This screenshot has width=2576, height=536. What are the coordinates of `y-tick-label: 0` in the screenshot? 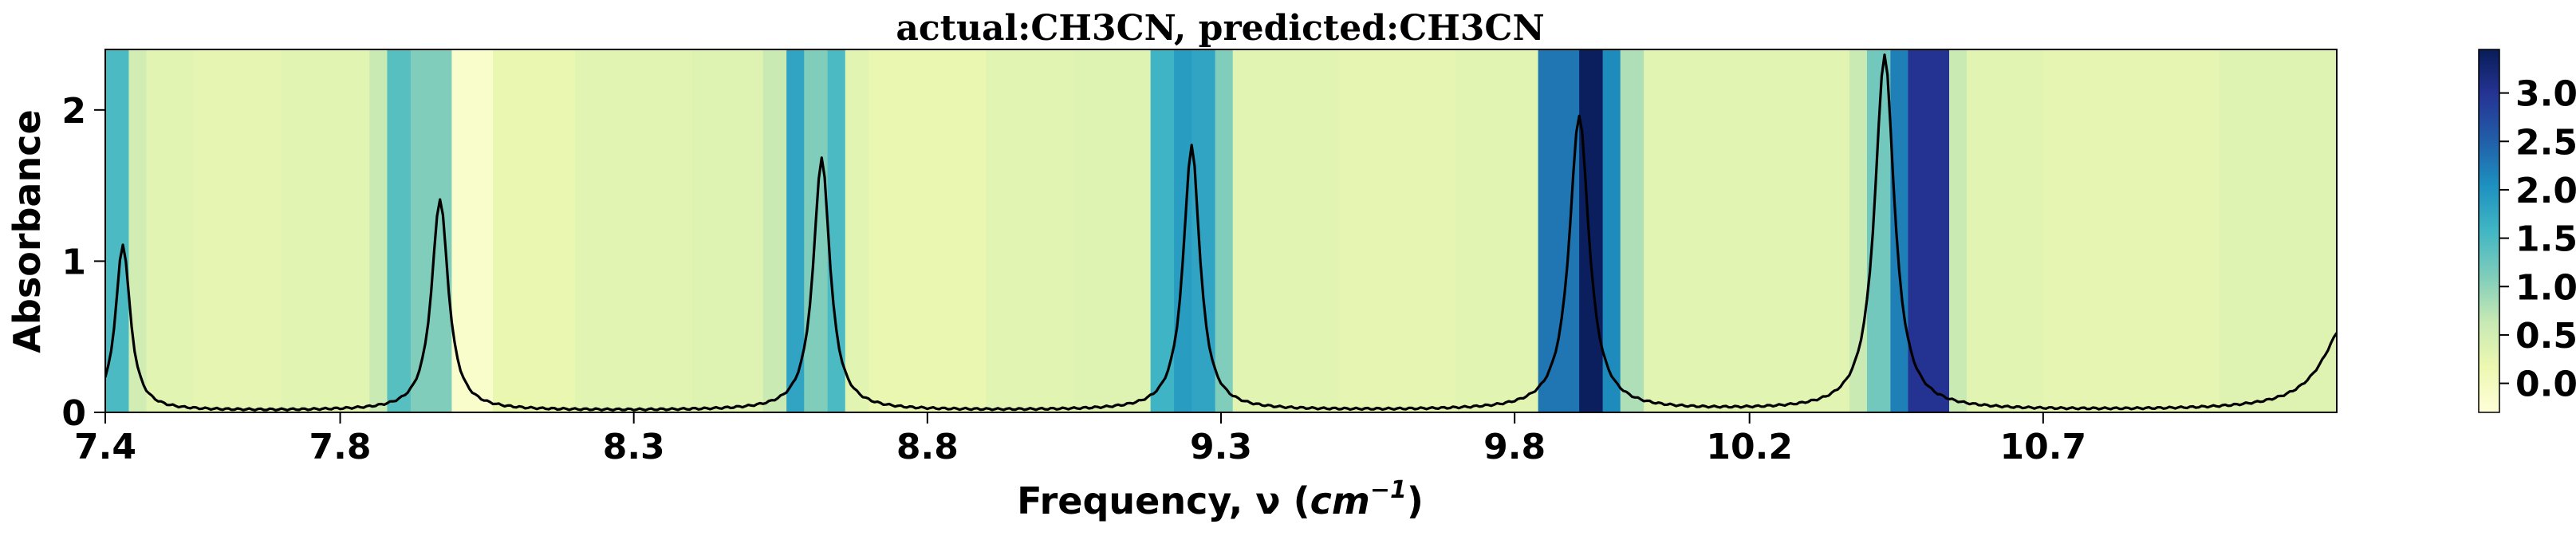 It's located at (73, 413).